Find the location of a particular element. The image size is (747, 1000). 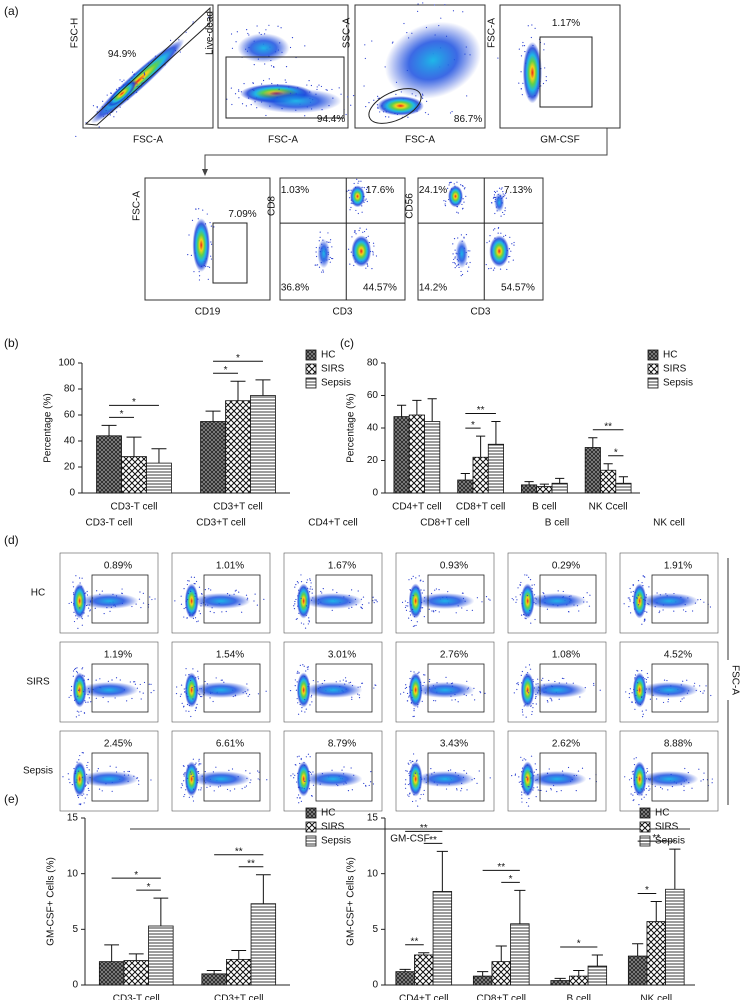

legend-label: Sepsis is located at coordinates (336, 383).